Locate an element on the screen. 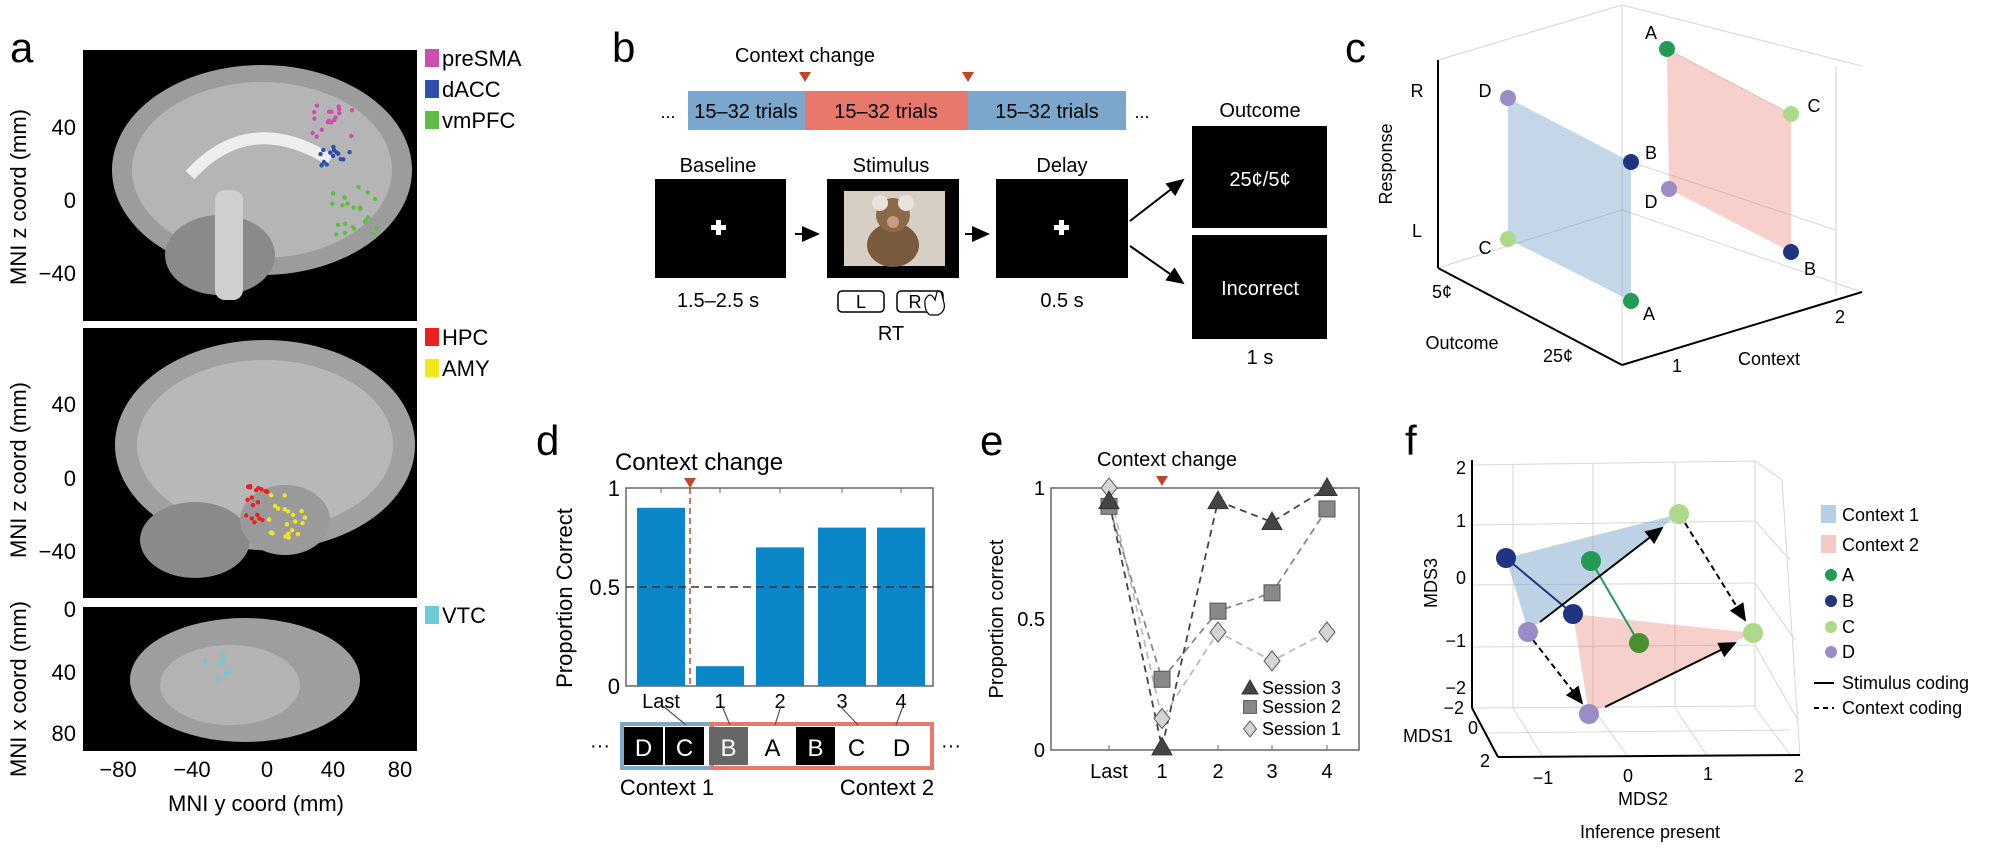  context1-plane is located at coordinates (1569, 199).